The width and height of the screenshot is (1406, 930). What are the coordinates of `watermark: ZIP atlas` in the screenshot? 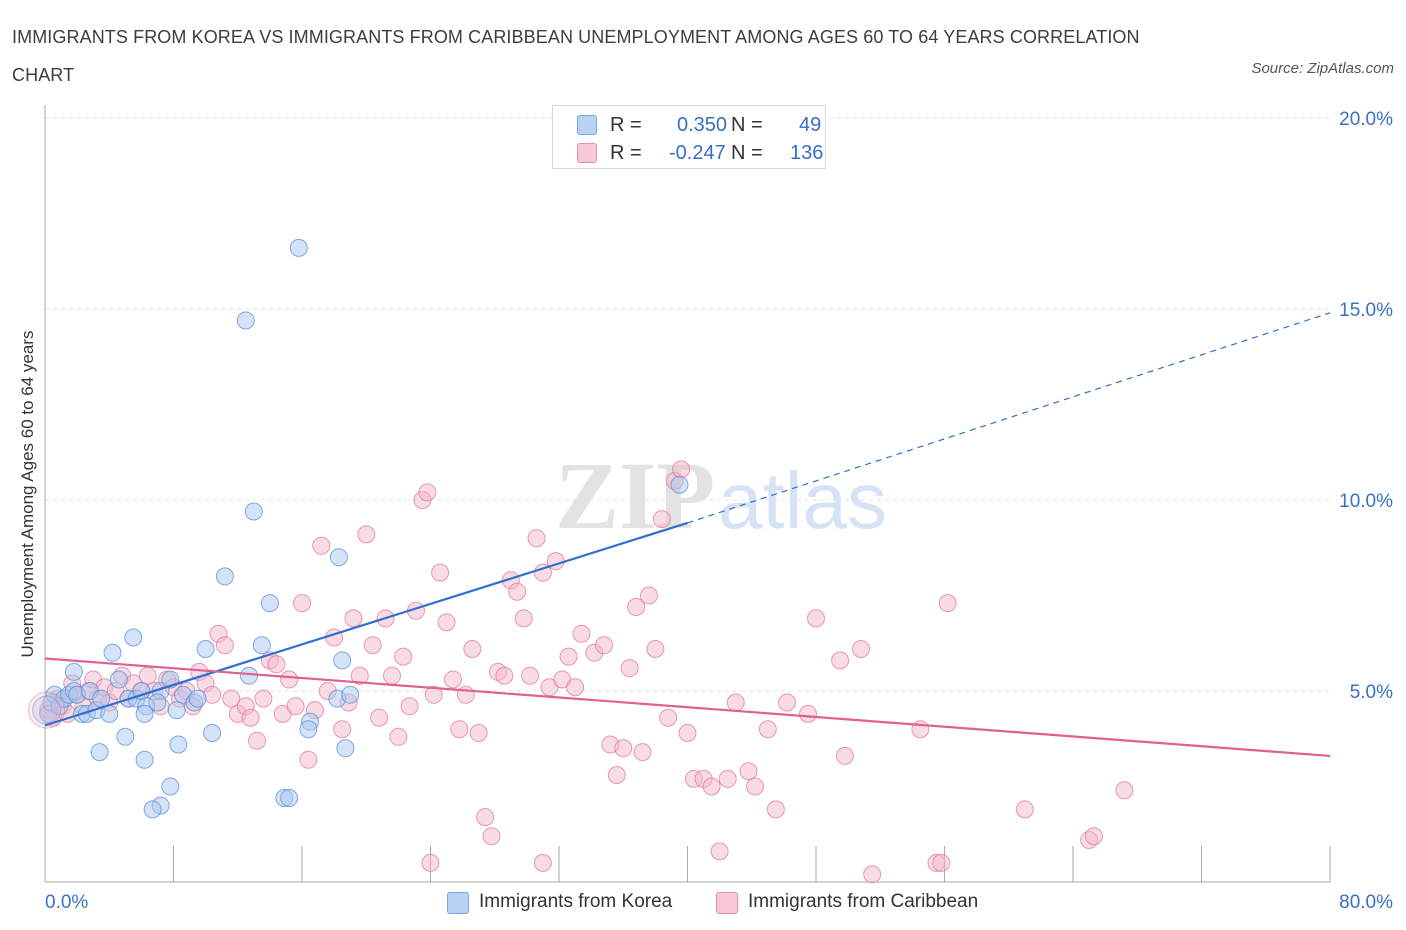 It's located at (721, 495).